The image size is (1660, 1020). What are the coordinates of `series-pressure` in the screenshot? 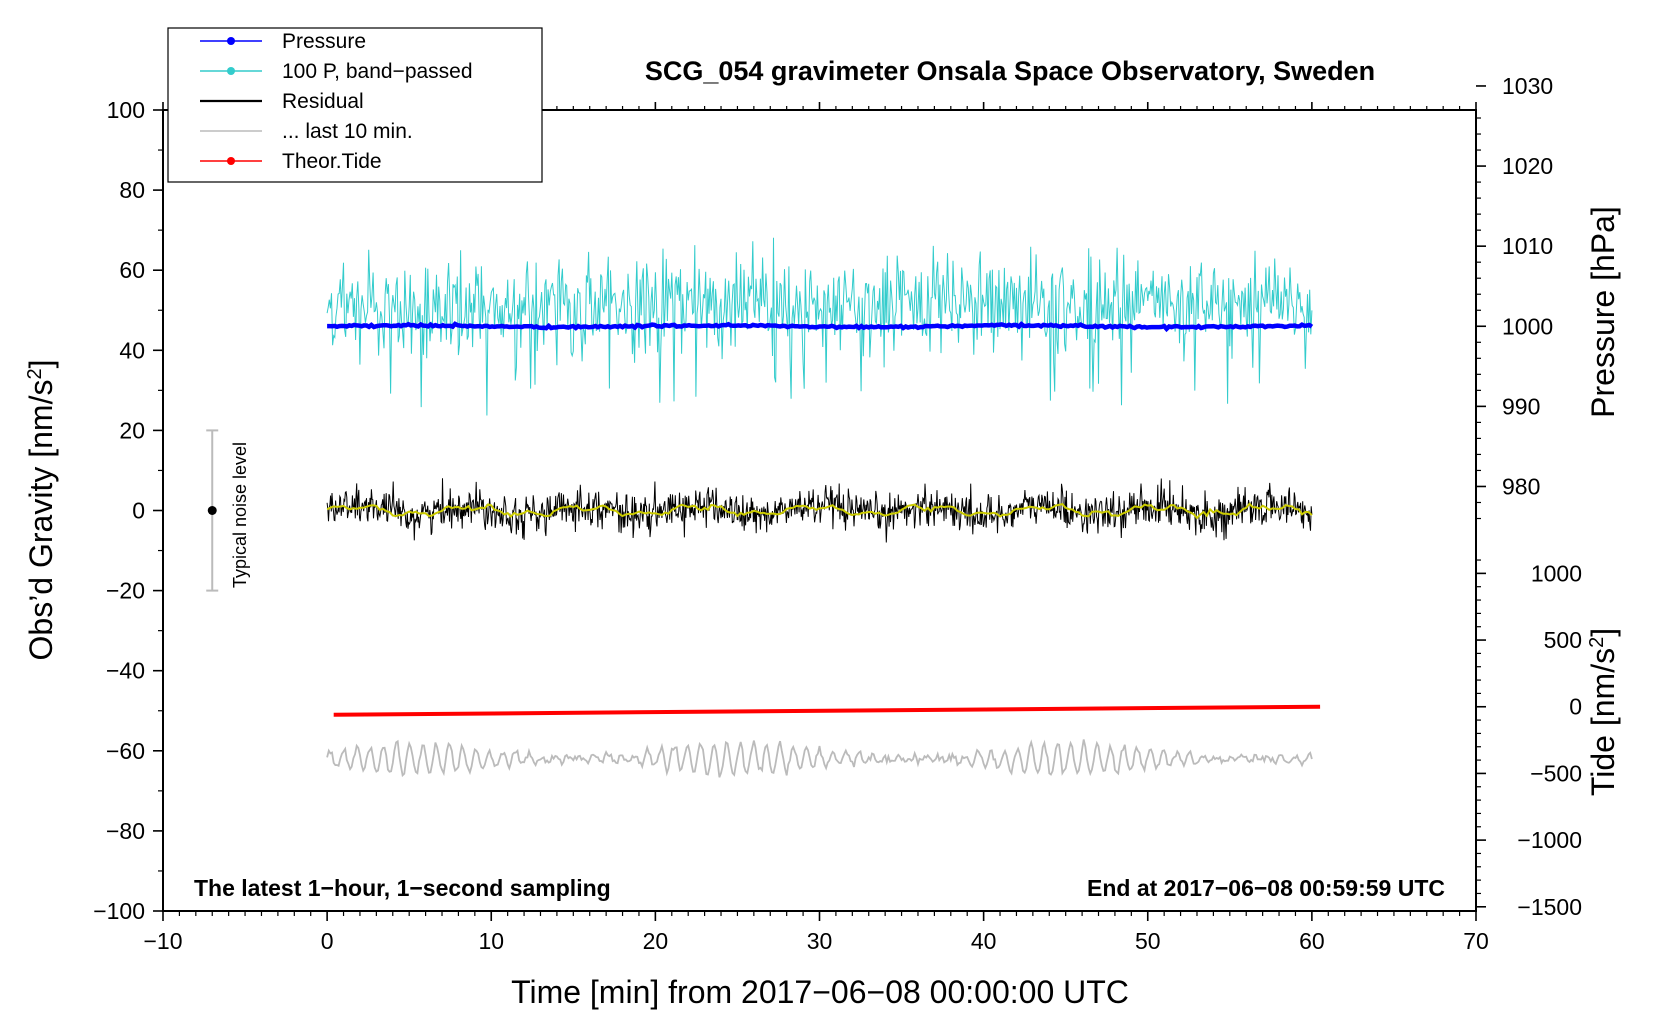 It's located at (820, 327).